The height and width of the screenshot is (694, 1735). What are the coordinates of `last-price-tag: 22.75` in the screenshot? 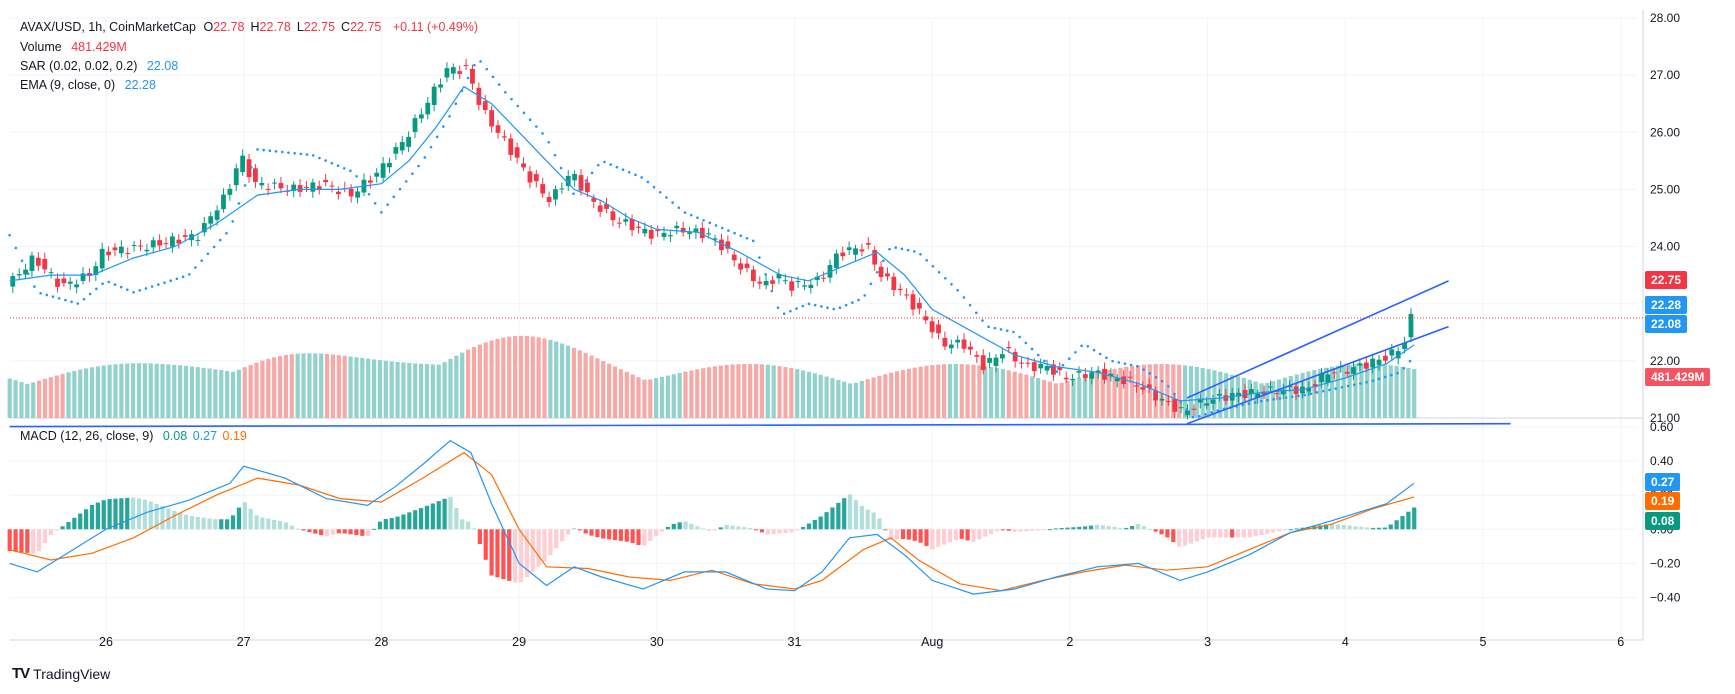 It's located at (1666, 280).